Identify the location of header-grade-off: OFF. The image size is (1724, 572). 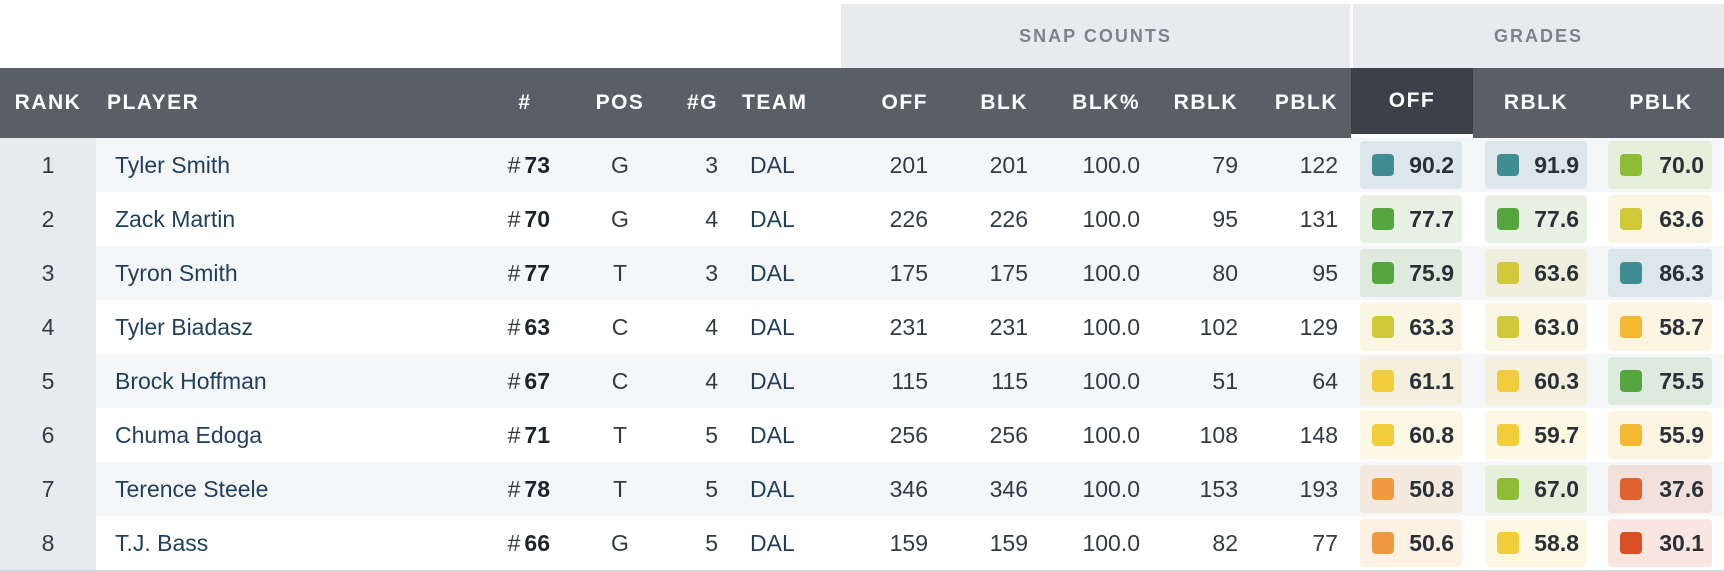
(1412, 103).